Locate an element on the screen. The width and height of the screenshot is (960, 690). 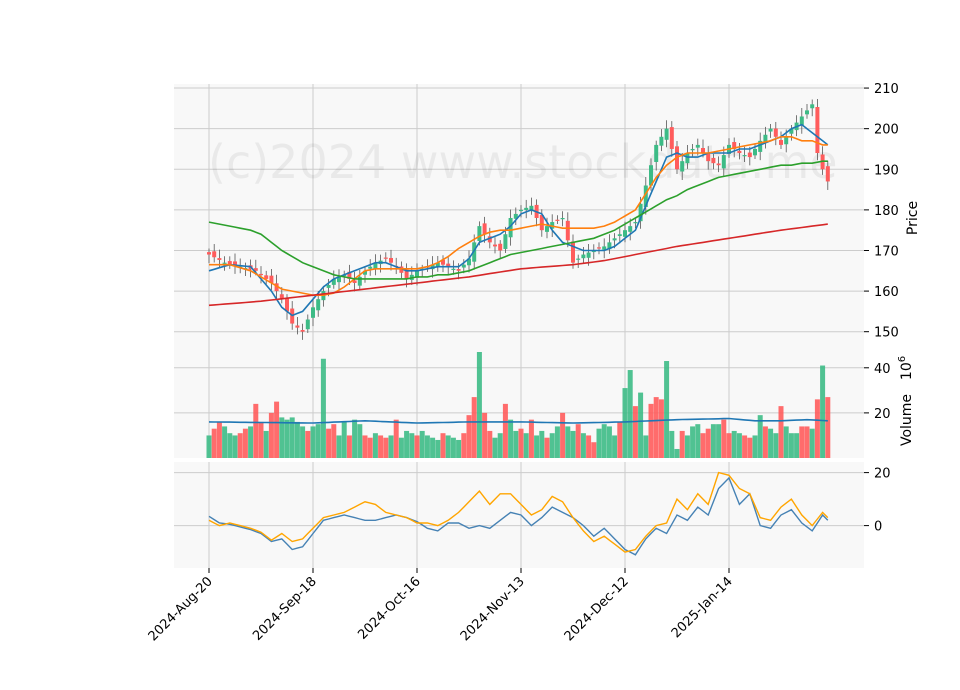
price-tick-label-6: 210 is located at coordinates (886, 89).